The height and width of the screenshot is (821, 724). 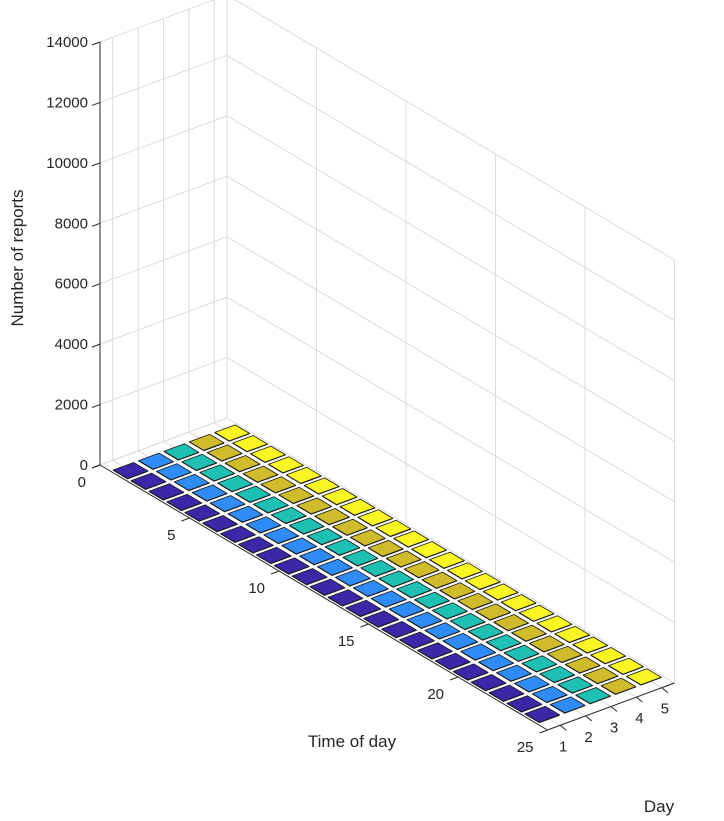 I want to click on z-tick-label: 0, so click(x=84, y=465).